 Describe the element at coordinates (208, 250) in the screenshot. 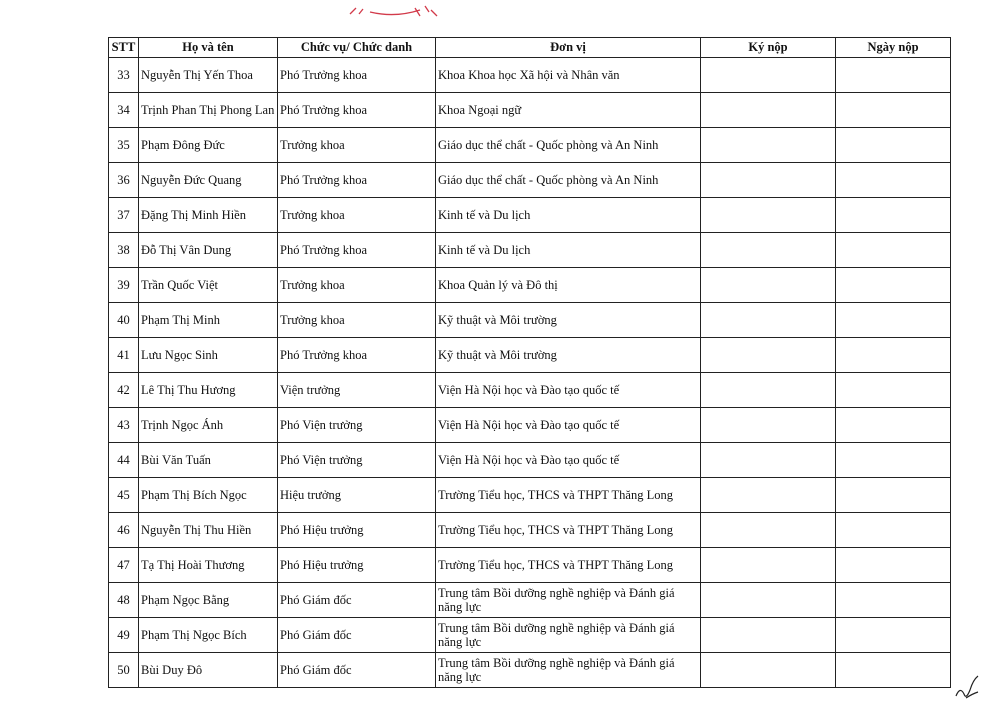

I see `cell-name: Đỗ Thị Vân Dung` at that location.